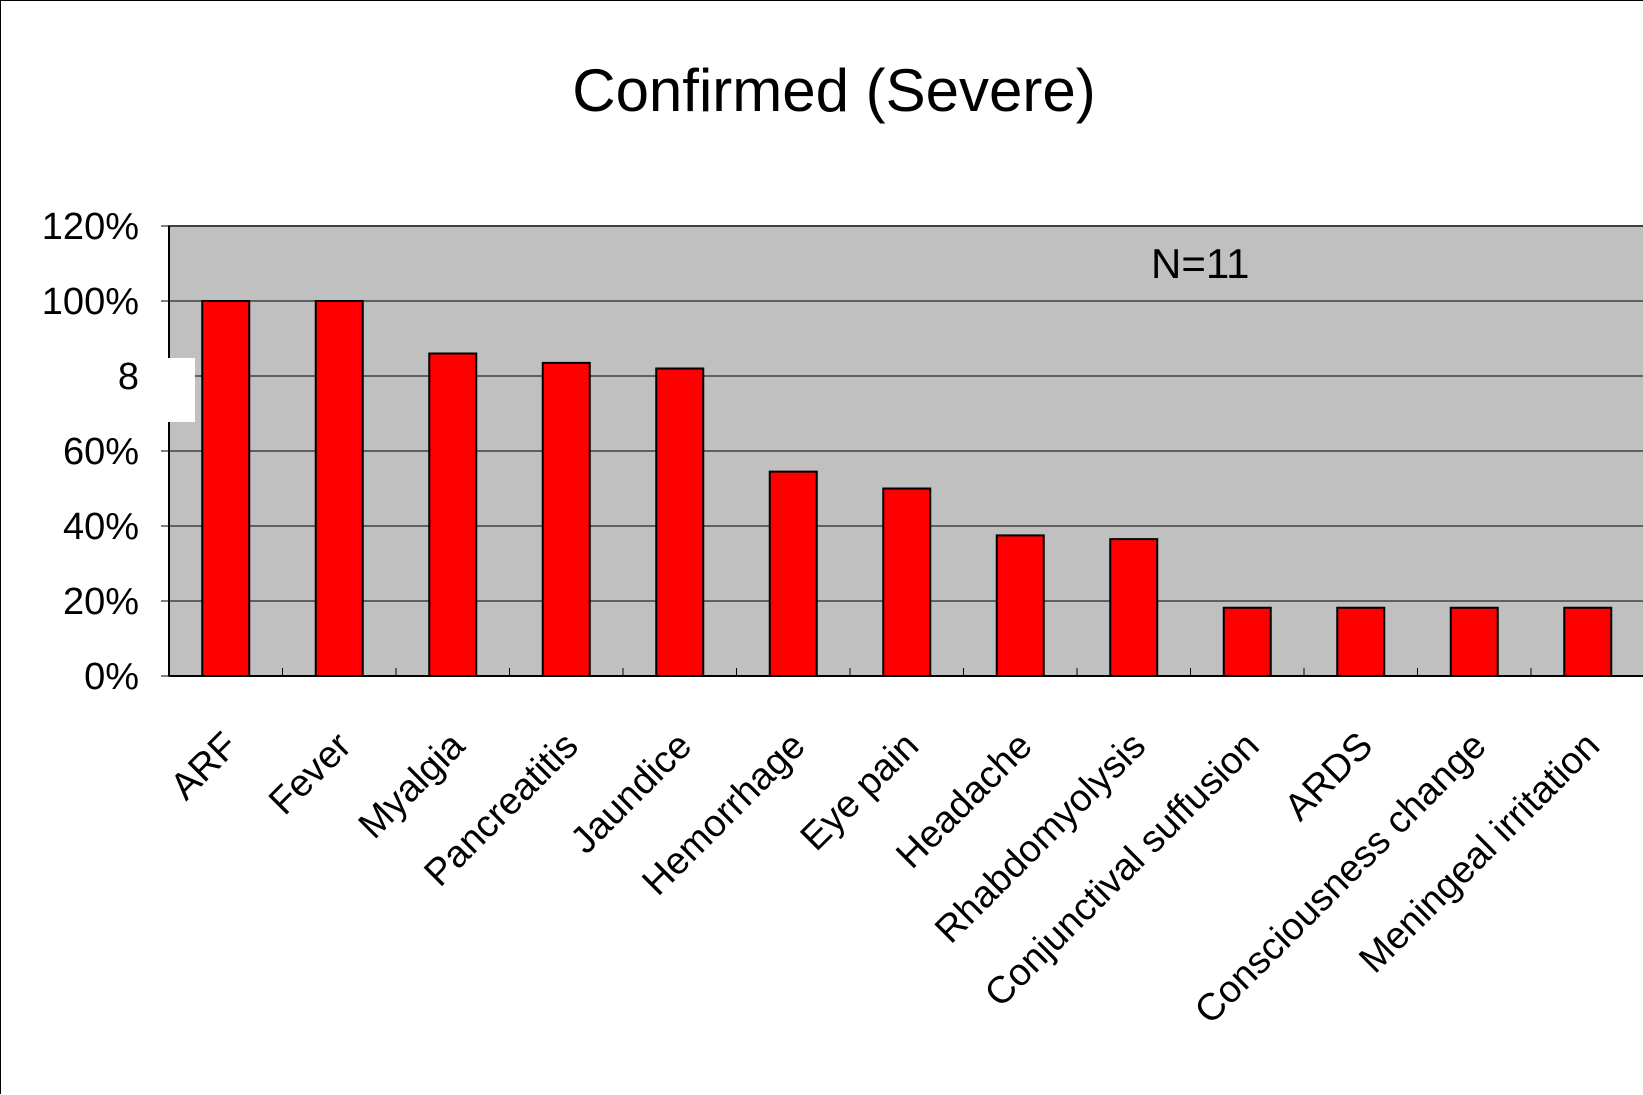 The width and height of the screenshot is (1643, 1095). I want to click on x-tick-label: Rhabdomyolysis, so click(1040, 838).